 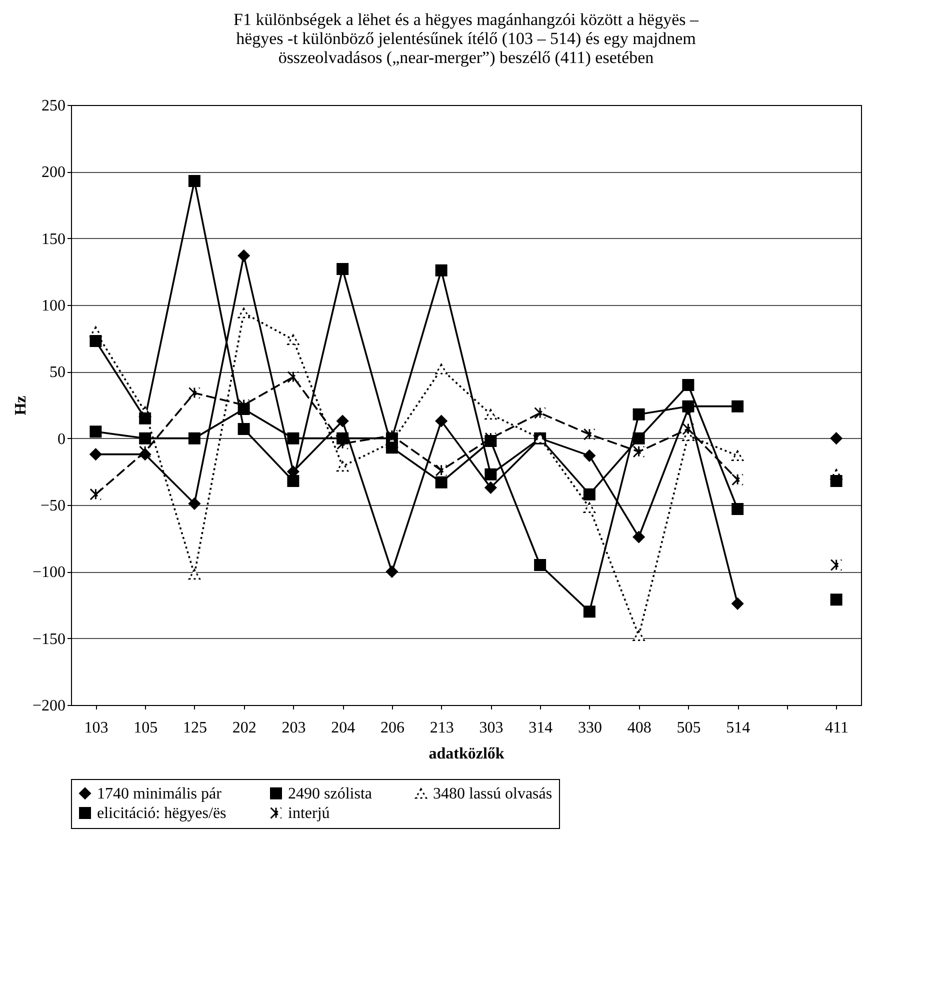 What do you see at coordinates (53, 506) in the screenshot?
I see `y-tick-label: −50` at bounding box center [53, 506].